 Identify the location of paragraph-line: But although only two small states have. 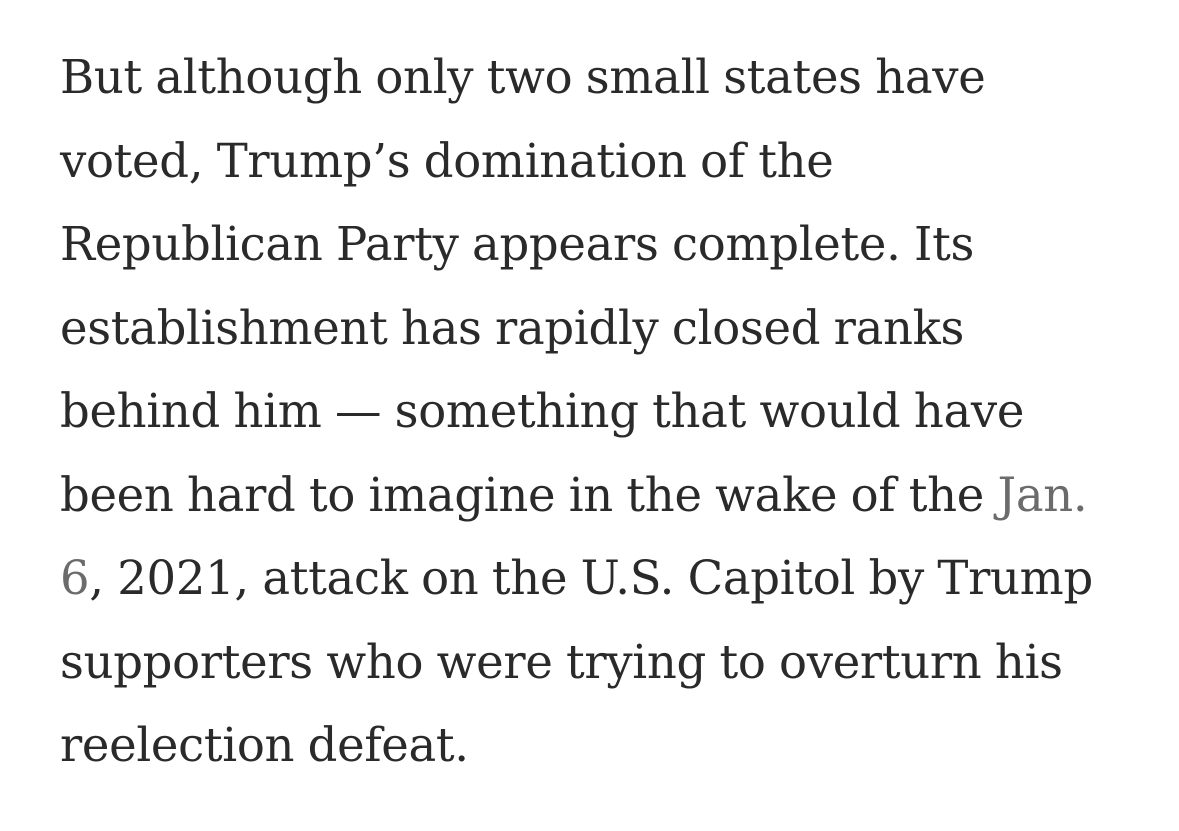
(523, 77).